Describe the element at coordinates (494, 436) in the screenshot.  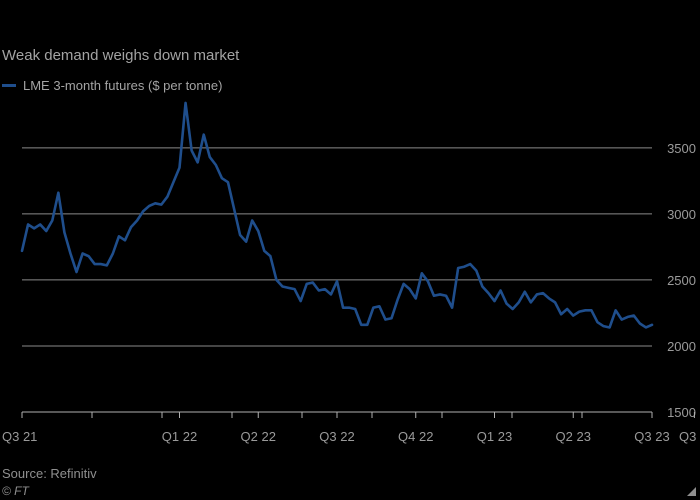
I see `x-tick-label: Q1 23` at that location.